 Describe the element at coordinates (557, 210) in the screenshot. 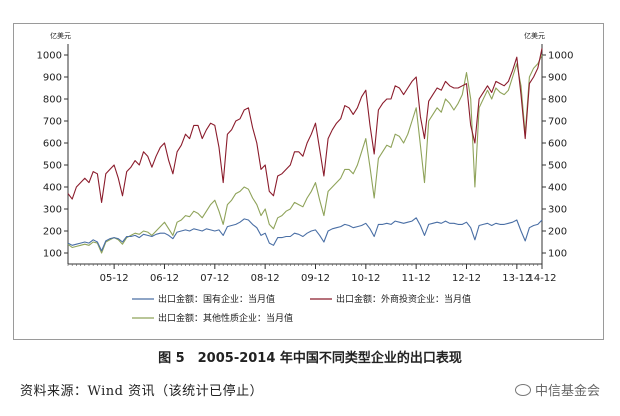

I see `y-tick-label-right: 300` at that location.